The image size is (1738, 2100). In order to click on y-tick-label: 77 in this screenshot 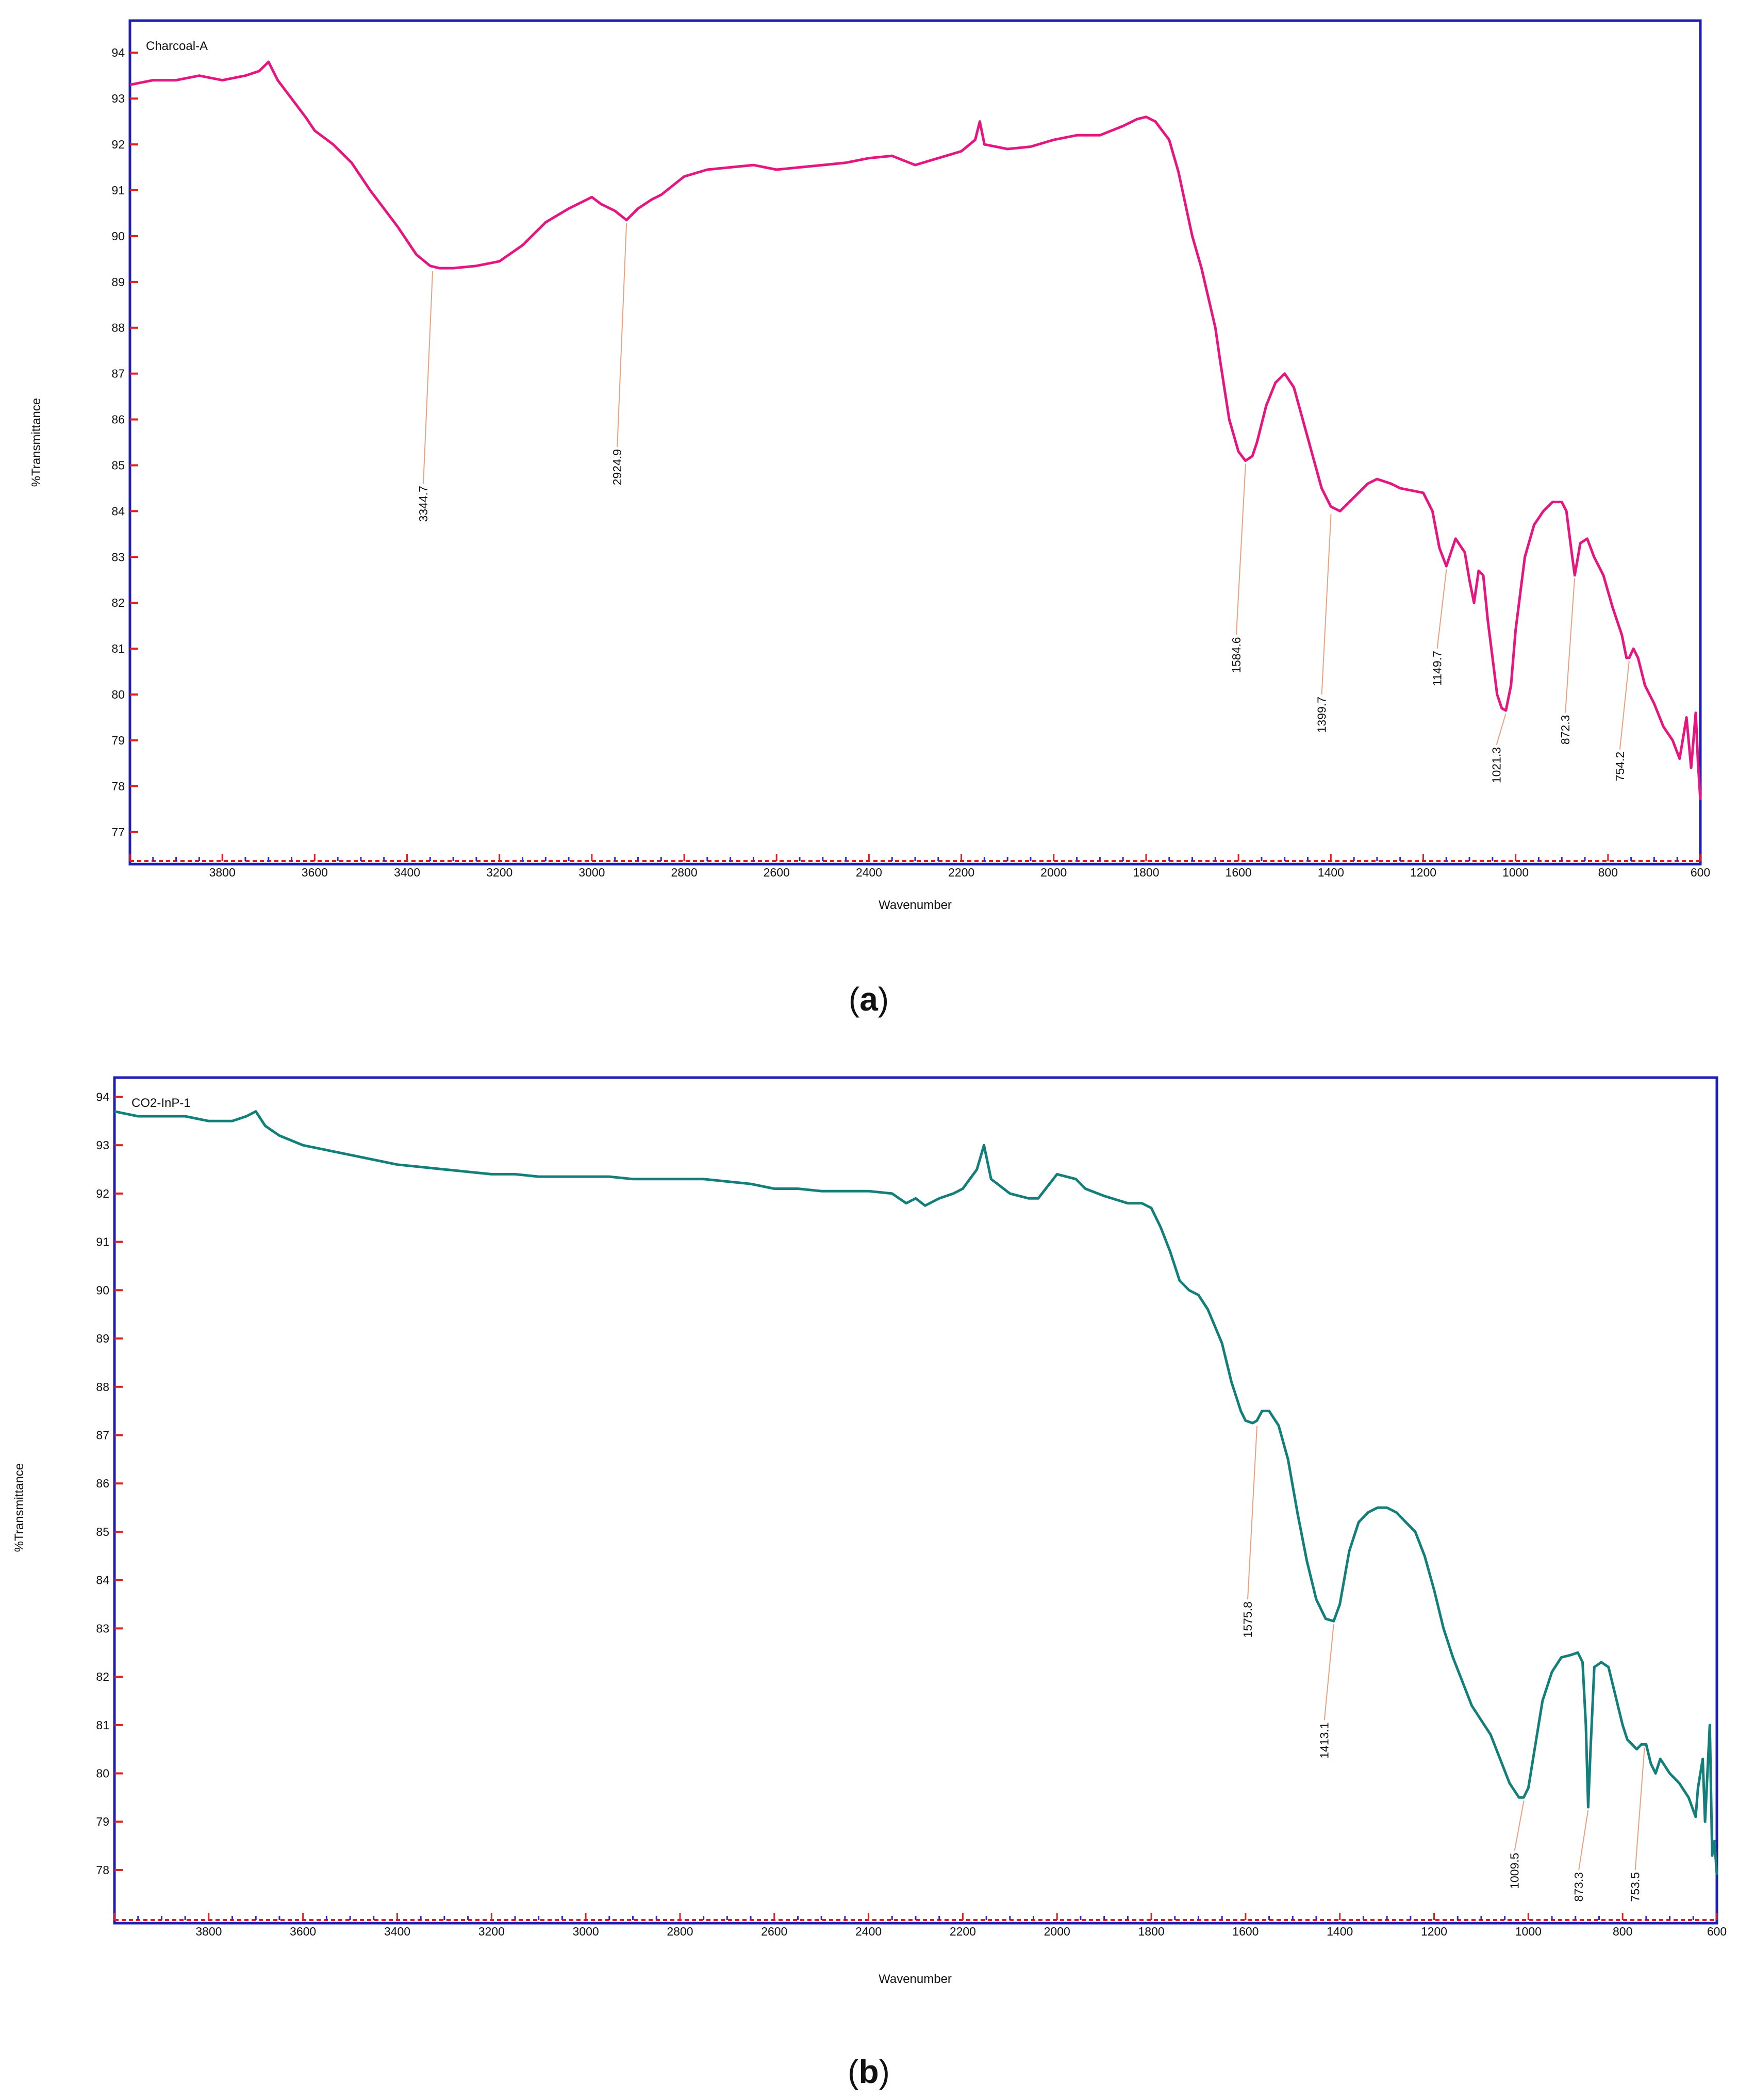, I will do `click(118, 832)`.